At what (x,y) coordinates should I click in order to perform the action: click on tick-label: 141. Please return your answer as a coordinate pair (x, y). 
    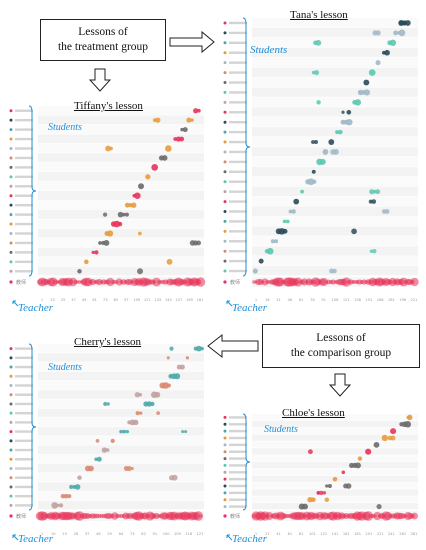
    Looking at the image, I should click on (335, 534).